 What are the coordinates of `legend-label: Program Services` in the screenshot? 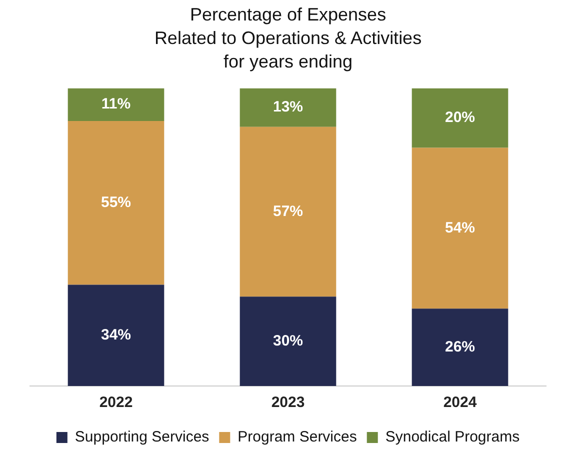 It's located at (297, 437).